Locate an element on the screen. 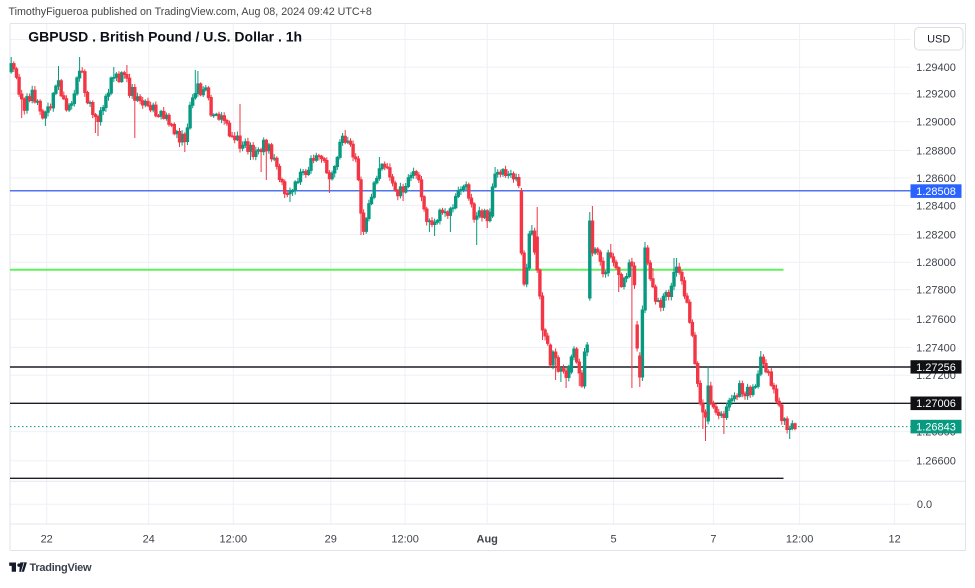  svg-text: Aug is located at coordinates (487, 539).